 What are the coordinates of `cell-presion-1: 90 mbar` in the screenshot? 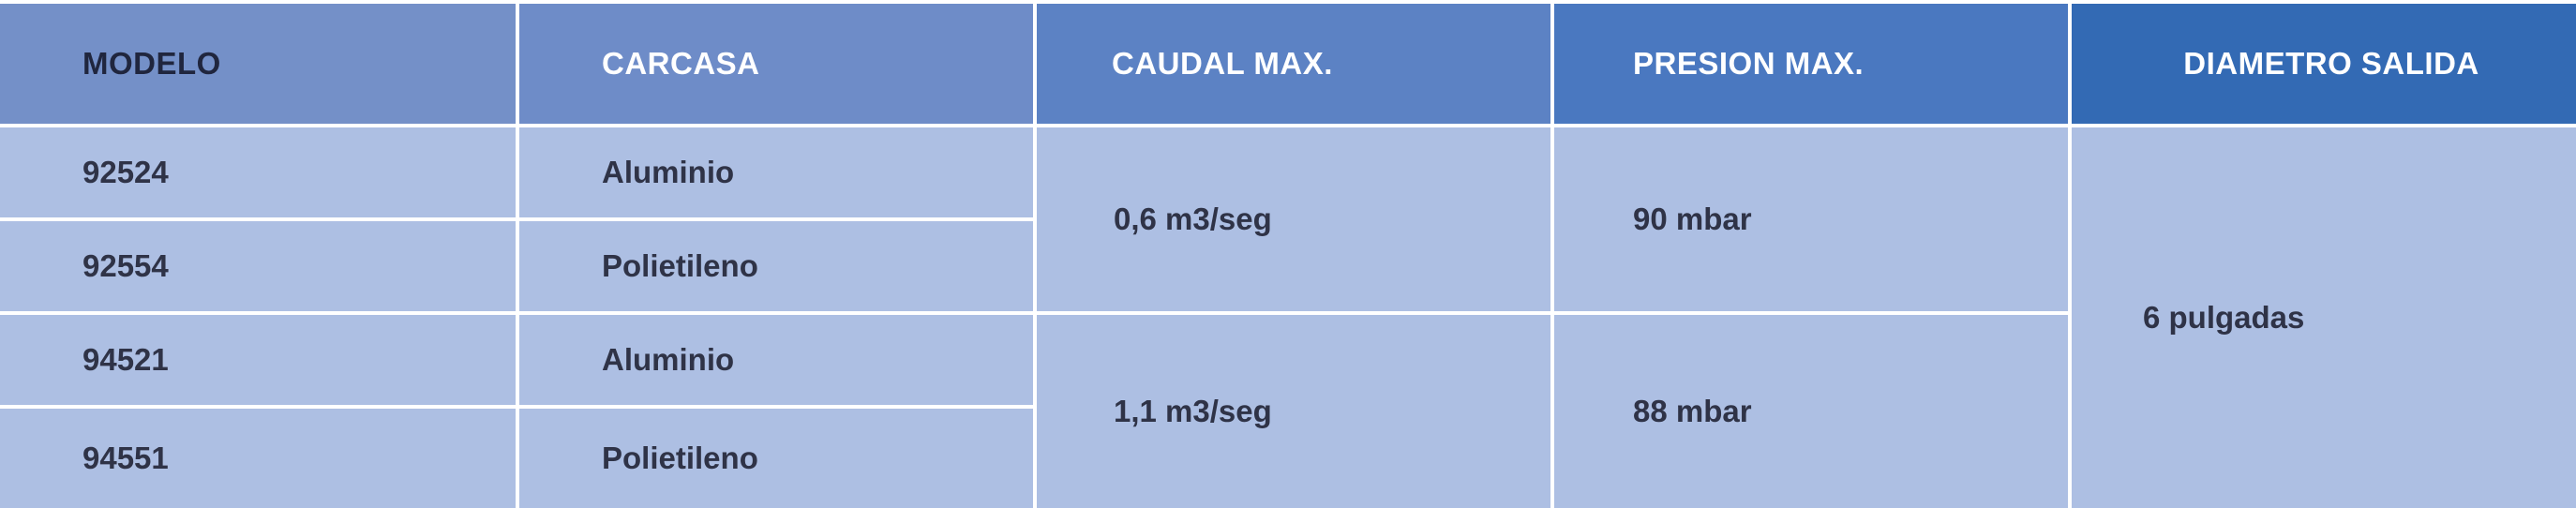 It's located at (1811, 219).